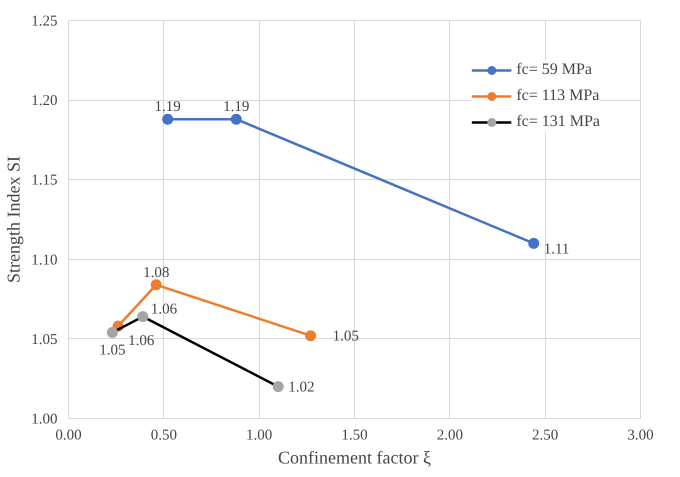  I want to click on y-tick-label: 1.20, so click(44, 101).